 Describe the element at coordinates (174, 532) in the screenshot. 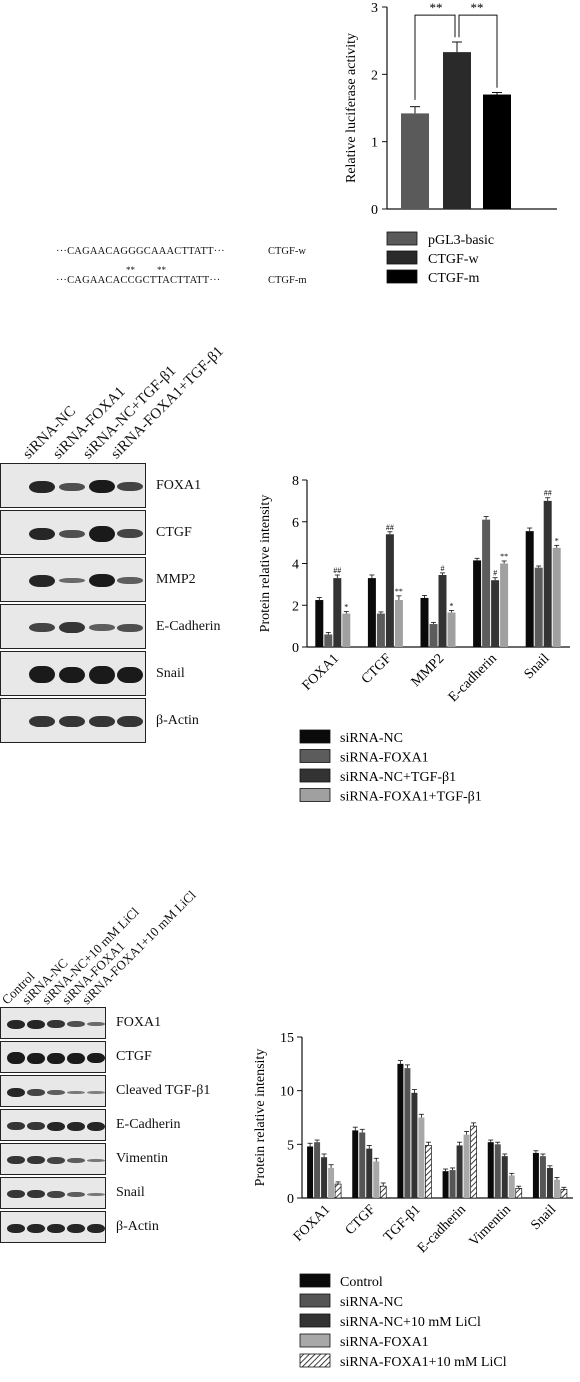

I see `blot-label-ctgf: CTGF` at that location.